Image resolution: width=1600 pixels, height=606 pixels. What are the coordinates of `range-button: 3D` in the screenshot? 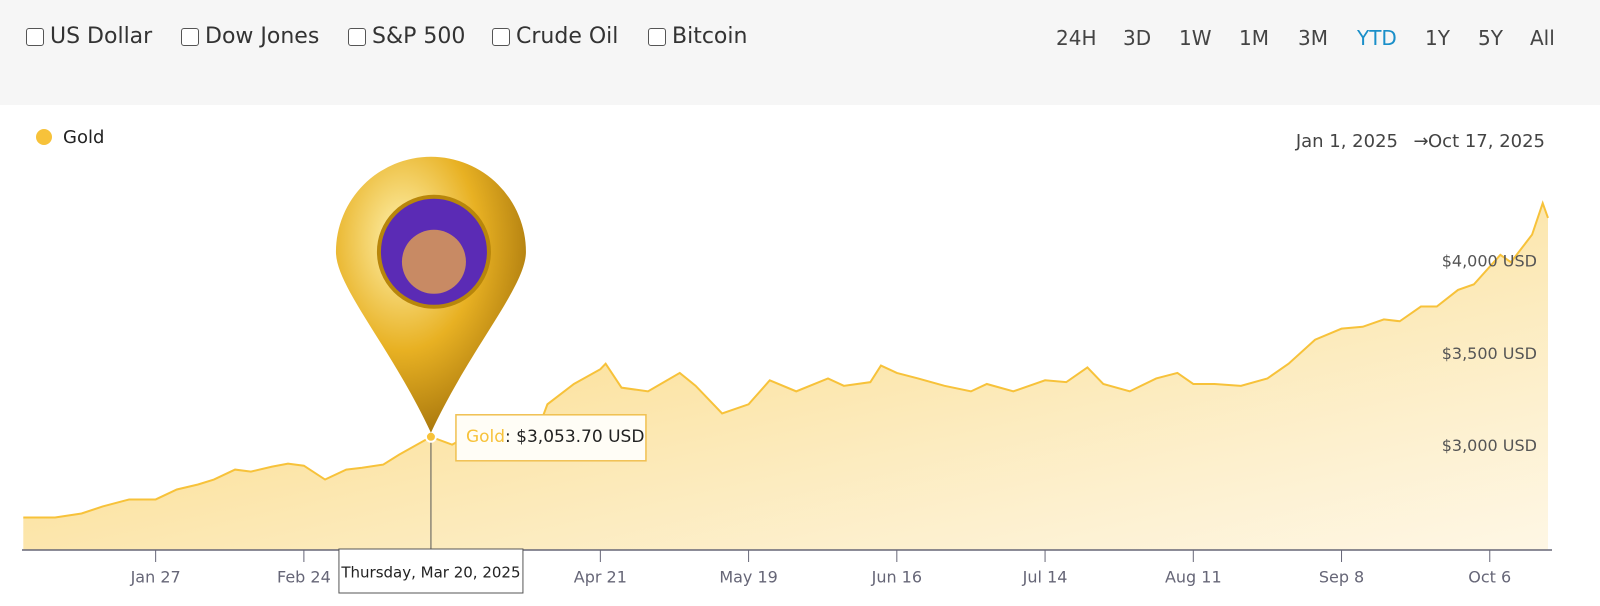 It's located at (1137, 38).